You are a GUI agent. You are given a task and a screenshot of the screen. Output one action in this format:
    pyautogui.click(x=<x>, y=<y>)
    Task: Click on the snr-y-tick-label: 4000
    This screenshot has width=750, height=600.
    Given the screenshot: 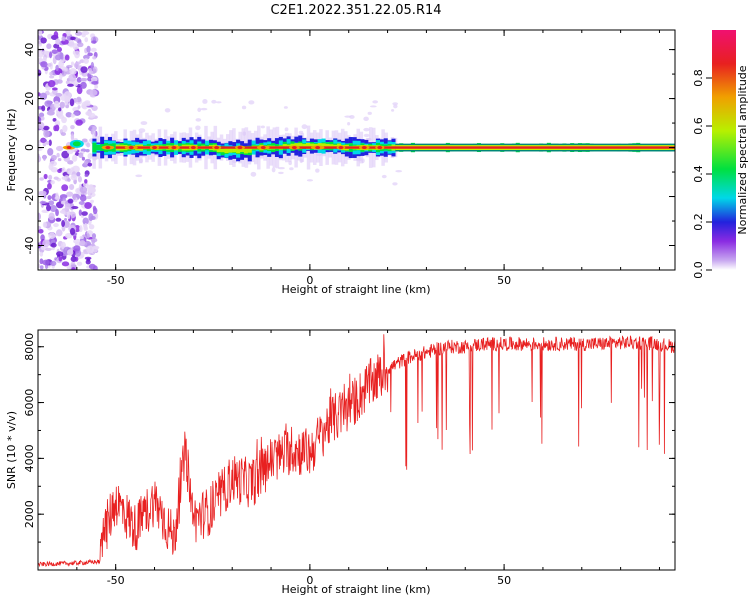 What is the action you would take?
    pyautogui.click(x=29, y=458)
    